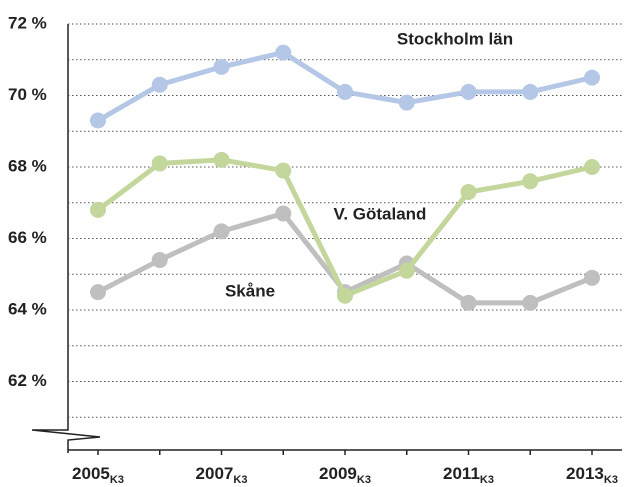  What do you see at coordinates (27, 237) in the screenshot?
I see `y-tick-label: 66 %` at bounding box center [27, 237].